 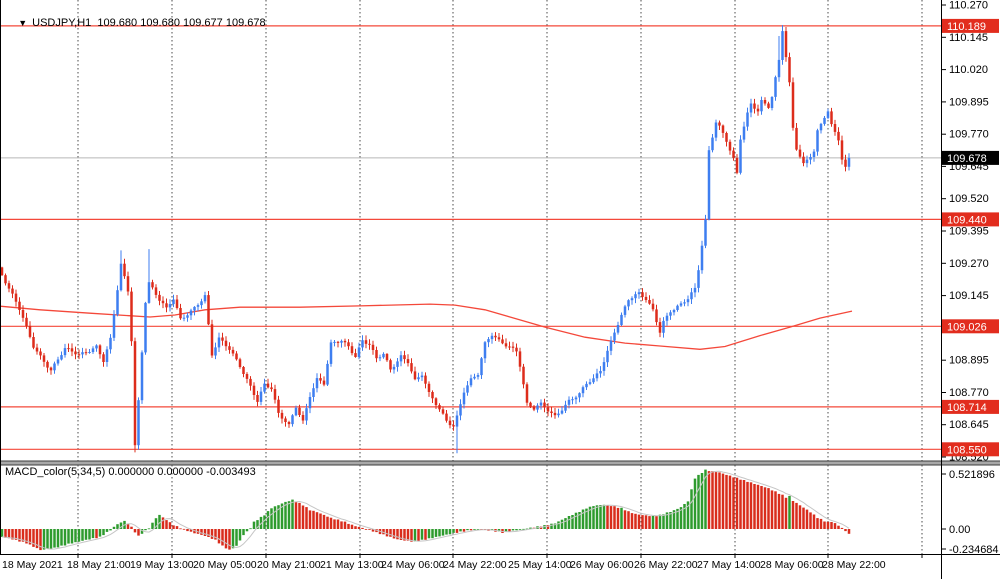 I want to click on svg-text: 108.714, so click(x=967, y=408).